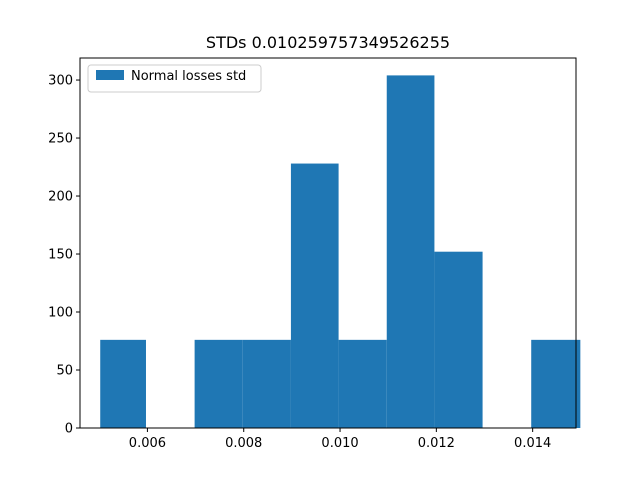 The image size is (640, 480). What do you see at coordinates (69, 429) in the screenshot?
I see `y-tick-label: 0` at bounding box center [69, 429].